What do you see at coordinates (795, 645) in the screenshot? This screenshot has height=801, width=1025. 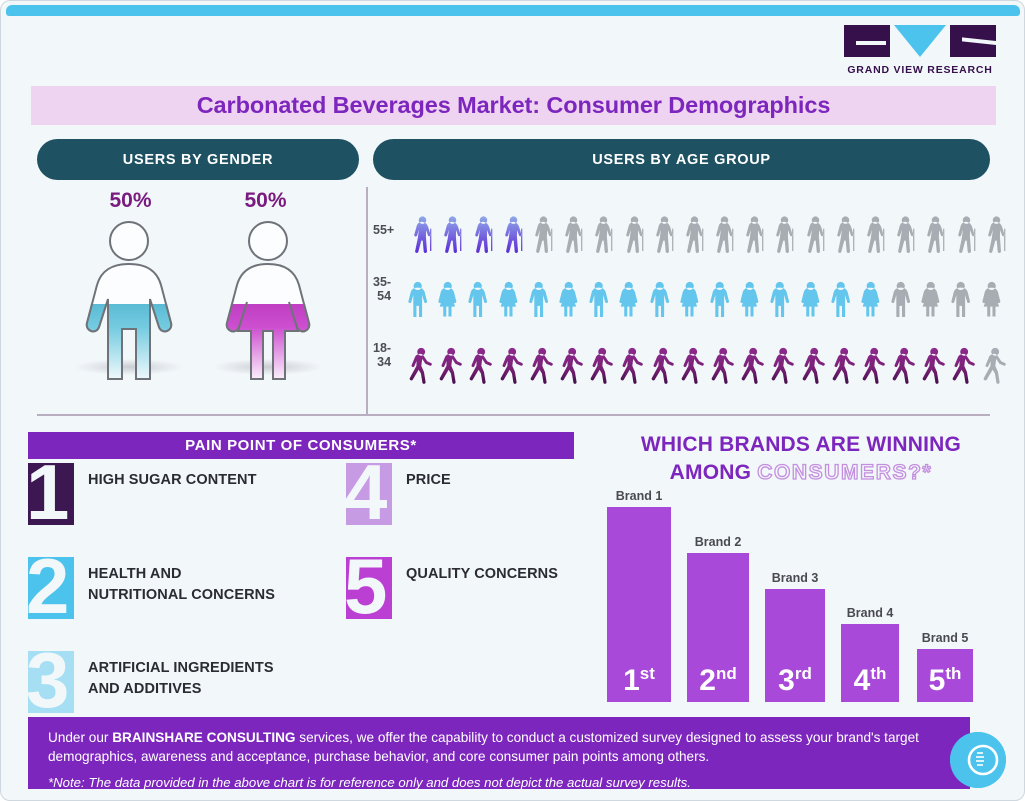 I see `bar: 3rd` at bounding box center [795, 645].